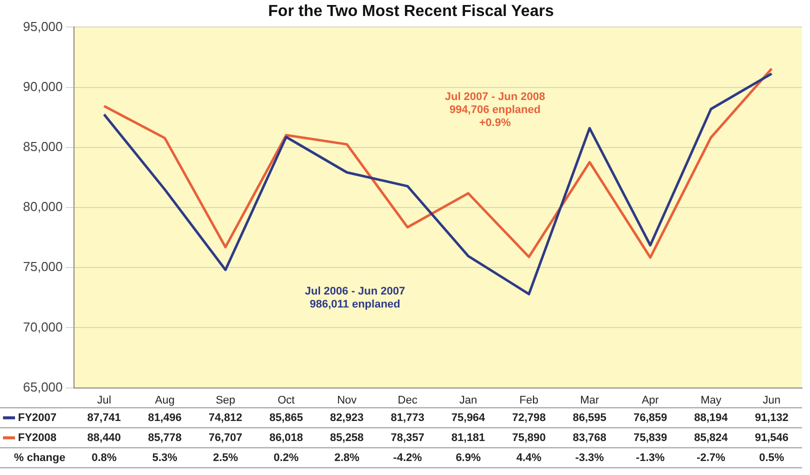  What do you see at coordinates (165, 400) in the screenshot?
I see `x-tick-label: Aug` at bounding box center [165, 400].